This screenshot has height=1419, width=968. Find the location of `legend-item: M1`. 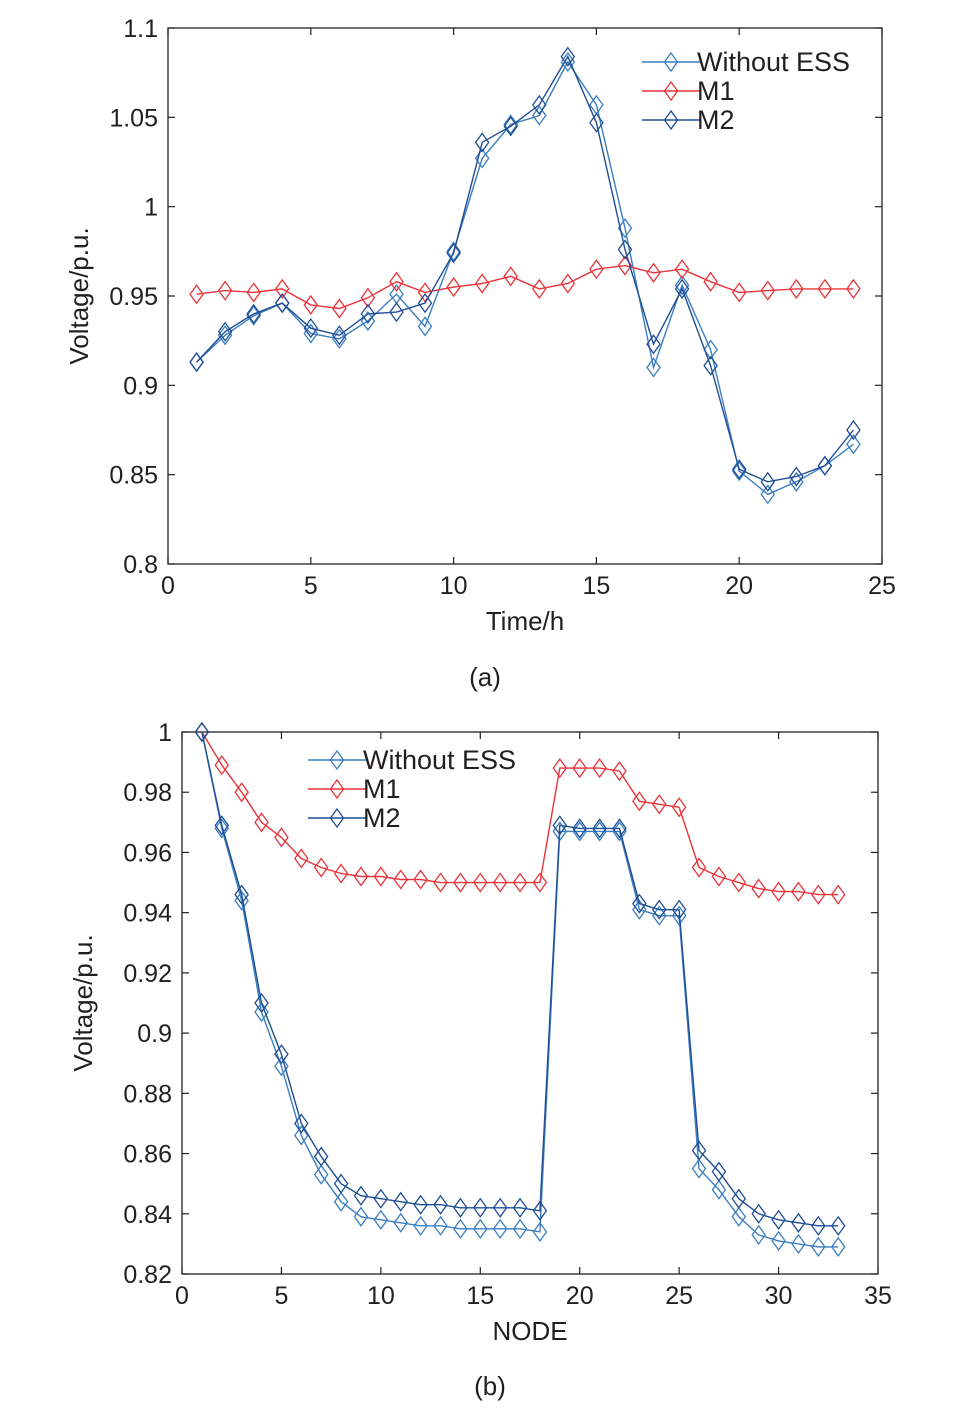

legend-item: M1 is located at coordinates (354, 789).